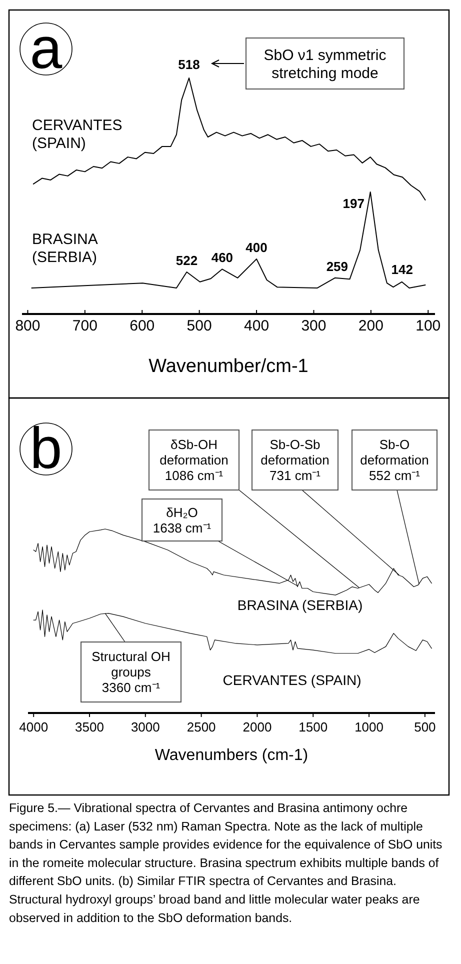 This screenshot has width=461, height=964. I want to click on x-tick-label: 1000, so click(369, 727).